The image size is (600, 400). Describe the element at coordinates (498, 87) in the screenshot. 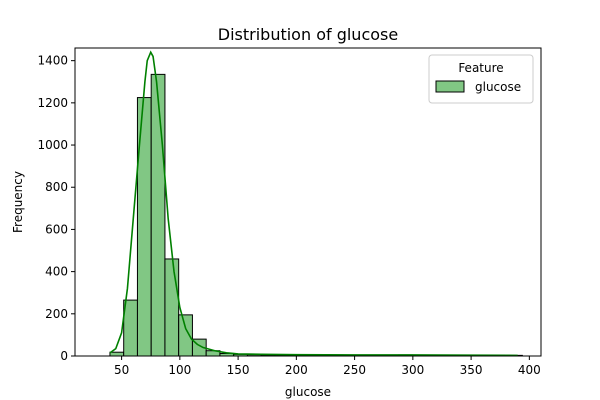

I see `legend-entry-glucose: glucose` at that location.